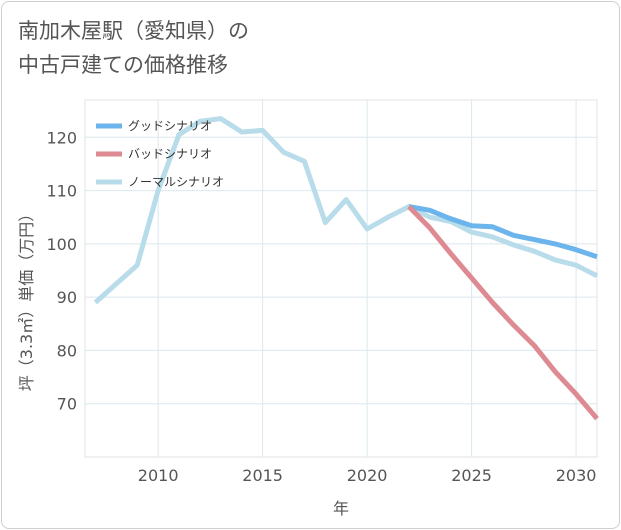  I want to click on legend-label: ノーマルシナリオ, so click(176, 182).